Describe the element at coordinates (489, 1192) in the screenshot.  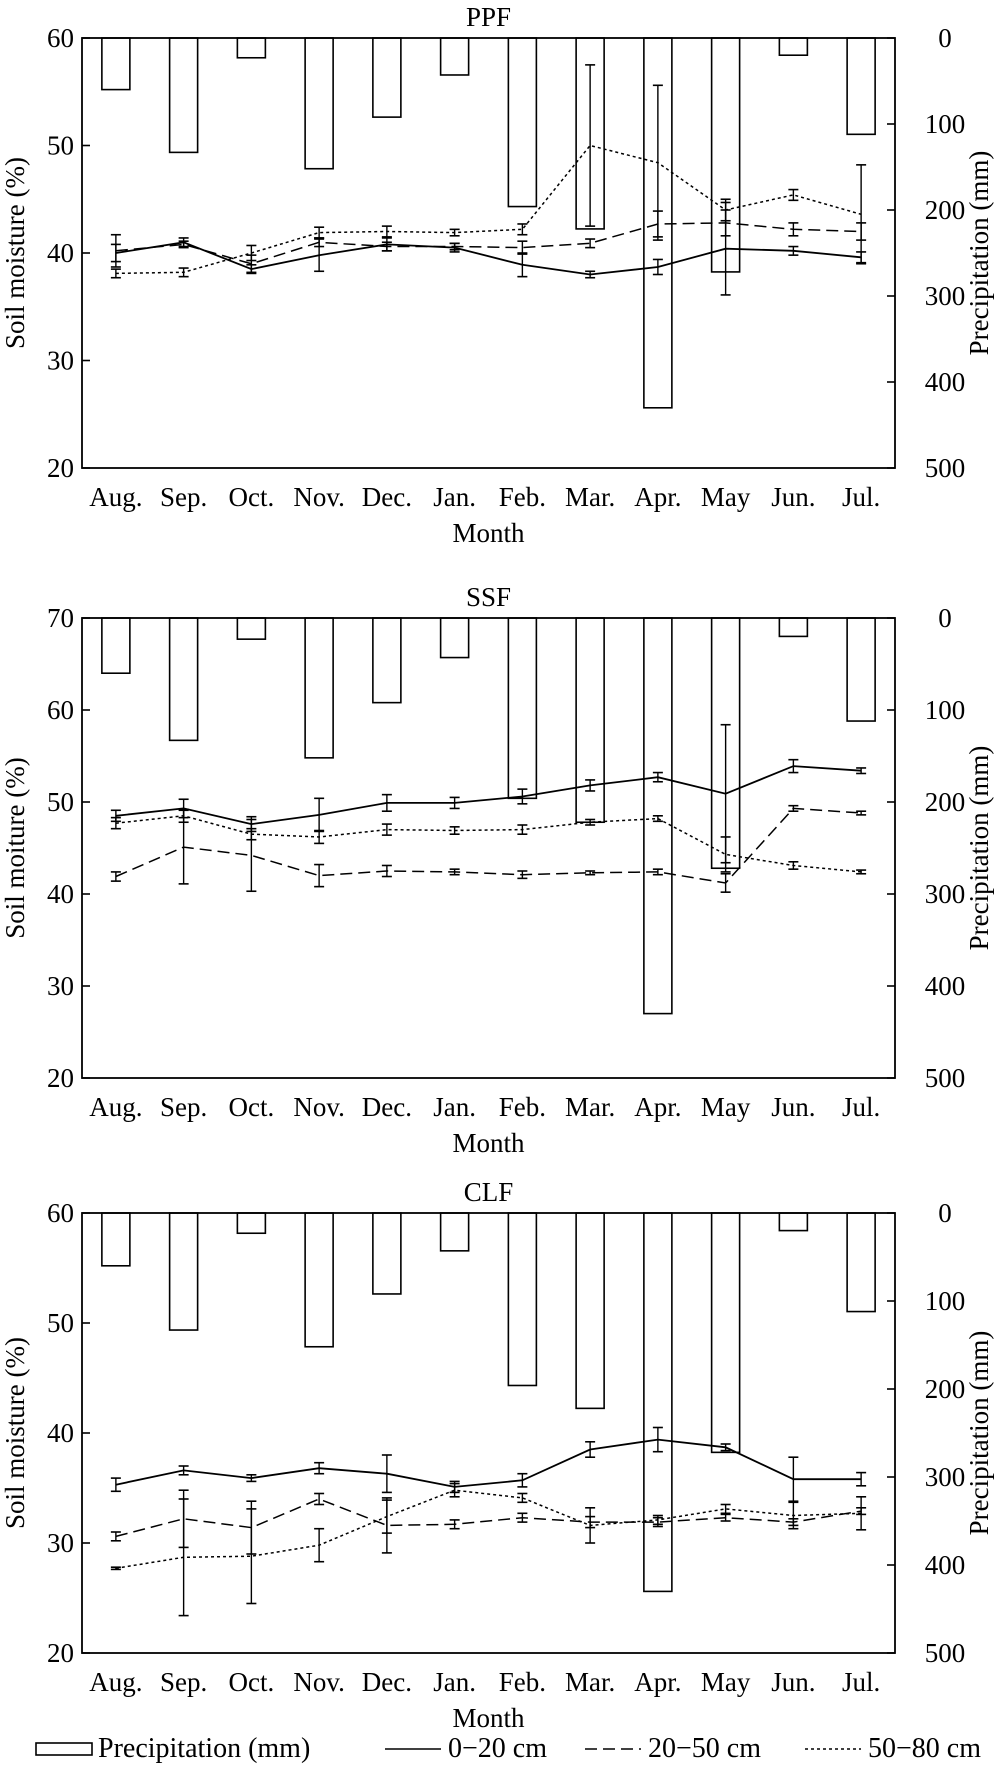
I see `chart-title: CLF` at that location.